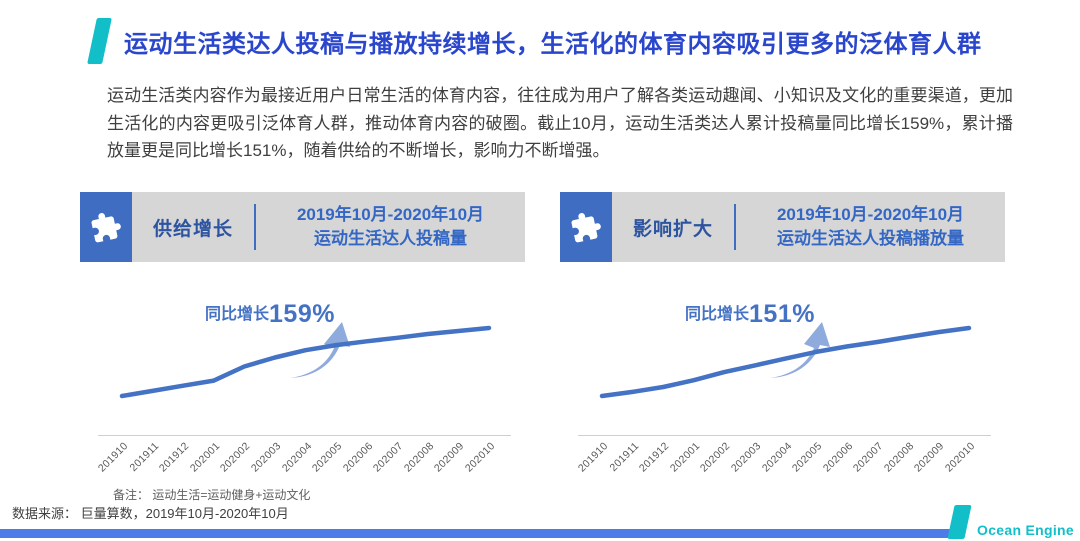 This screenshot has width=1080, height=541. What do you see at coordinates (870, 227) in the screenshot?
I see `panel-subtitle: 2019年10月-2020年10月 运动生活达人投稿播放量` at bounding box center [870, 227].